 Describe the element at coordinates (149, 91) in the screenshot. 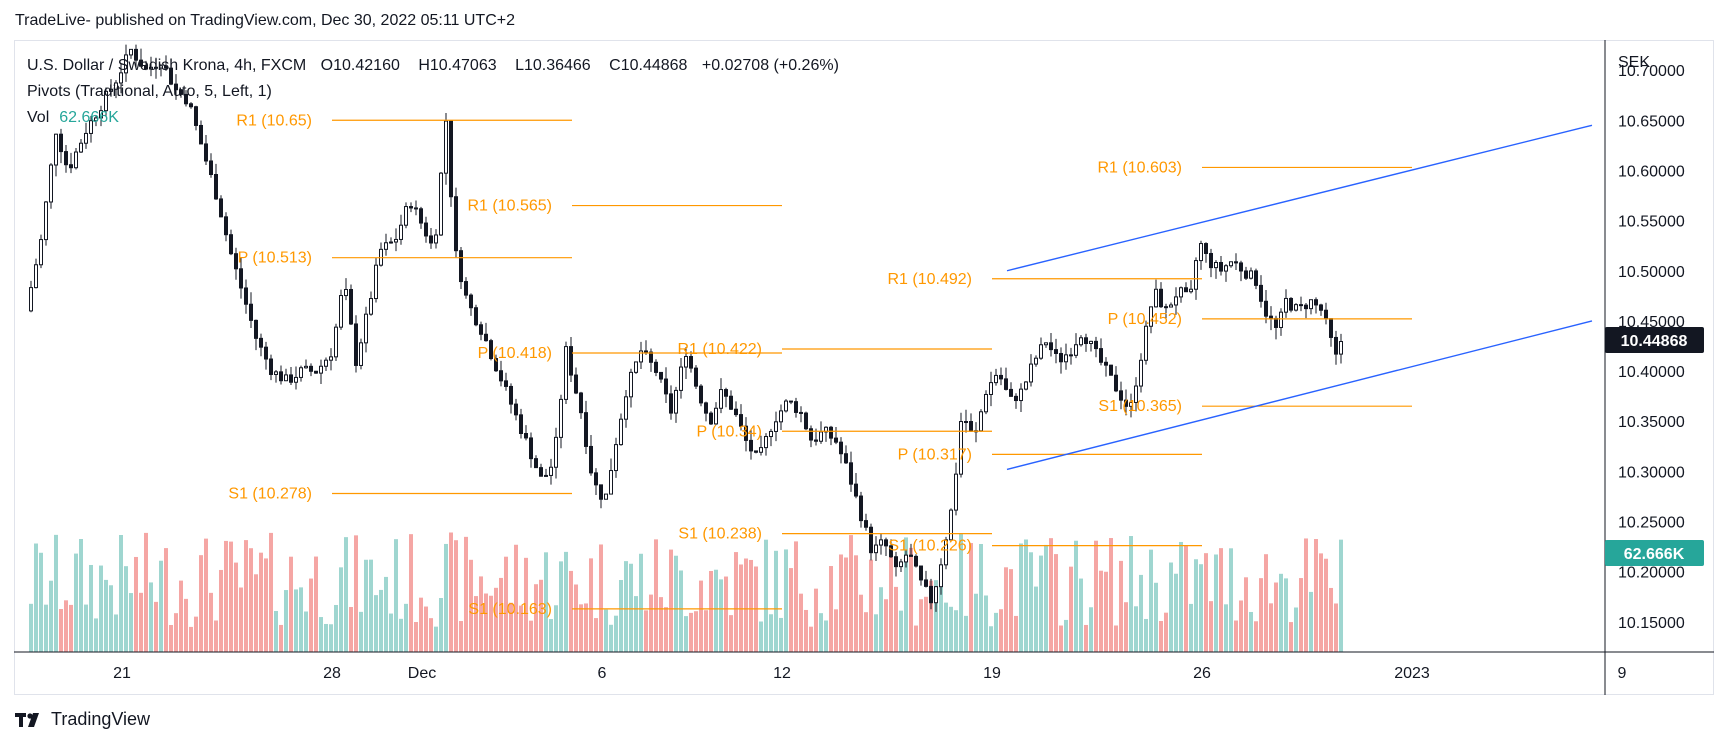

I see `pivots-indicator-label: Pivots (Traditional, Auto, 5, Left, 1)` at that location.